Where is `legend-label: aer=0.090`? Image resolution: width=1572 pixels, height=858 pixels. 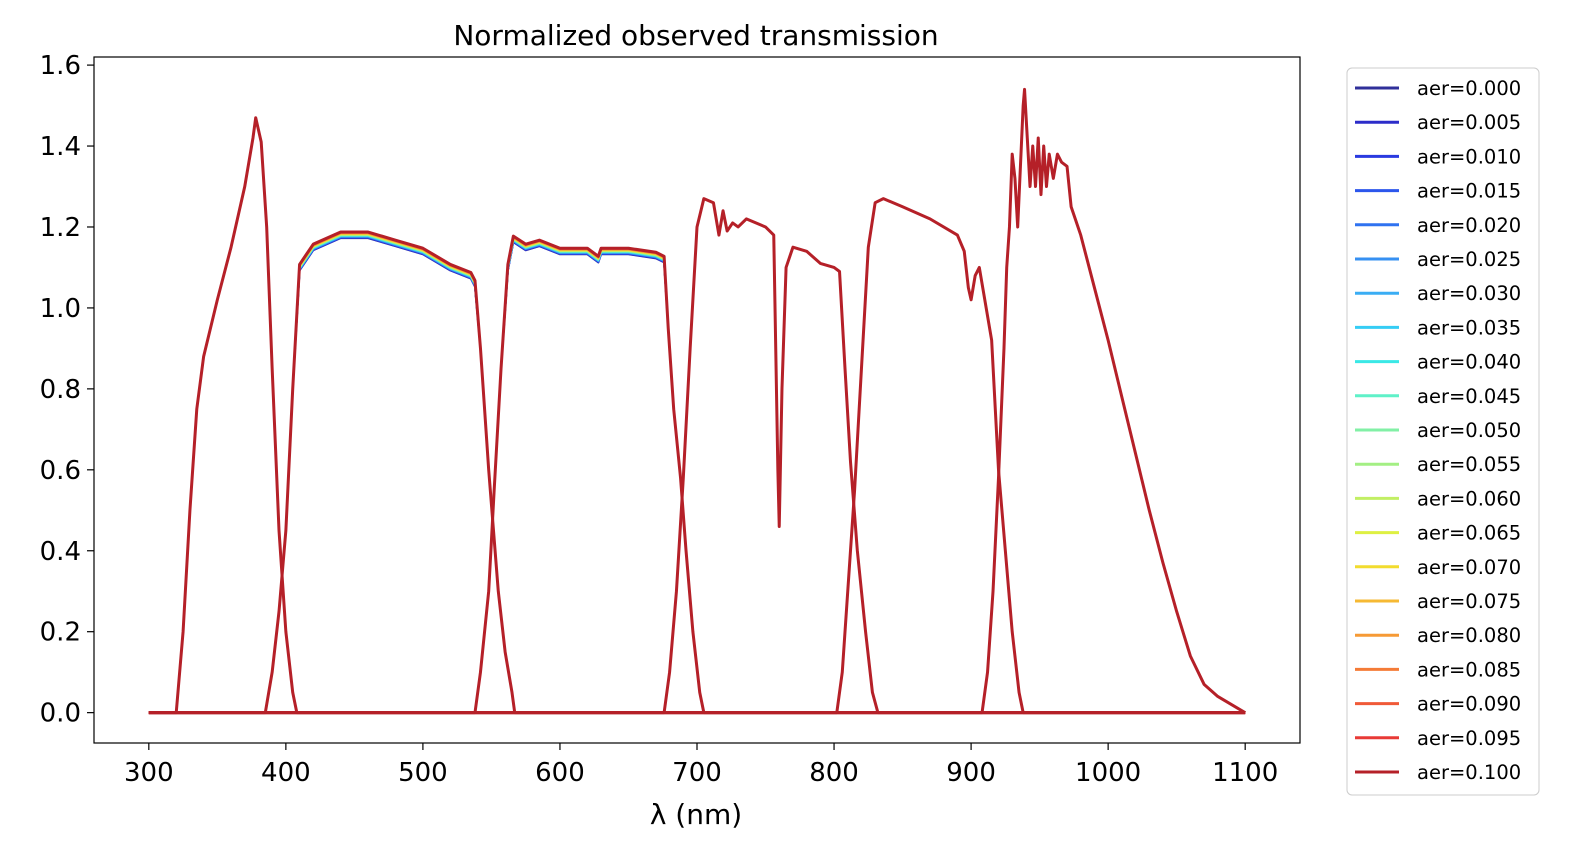
legend-label: aer=0.090 is located at coordinates (1469, 704).